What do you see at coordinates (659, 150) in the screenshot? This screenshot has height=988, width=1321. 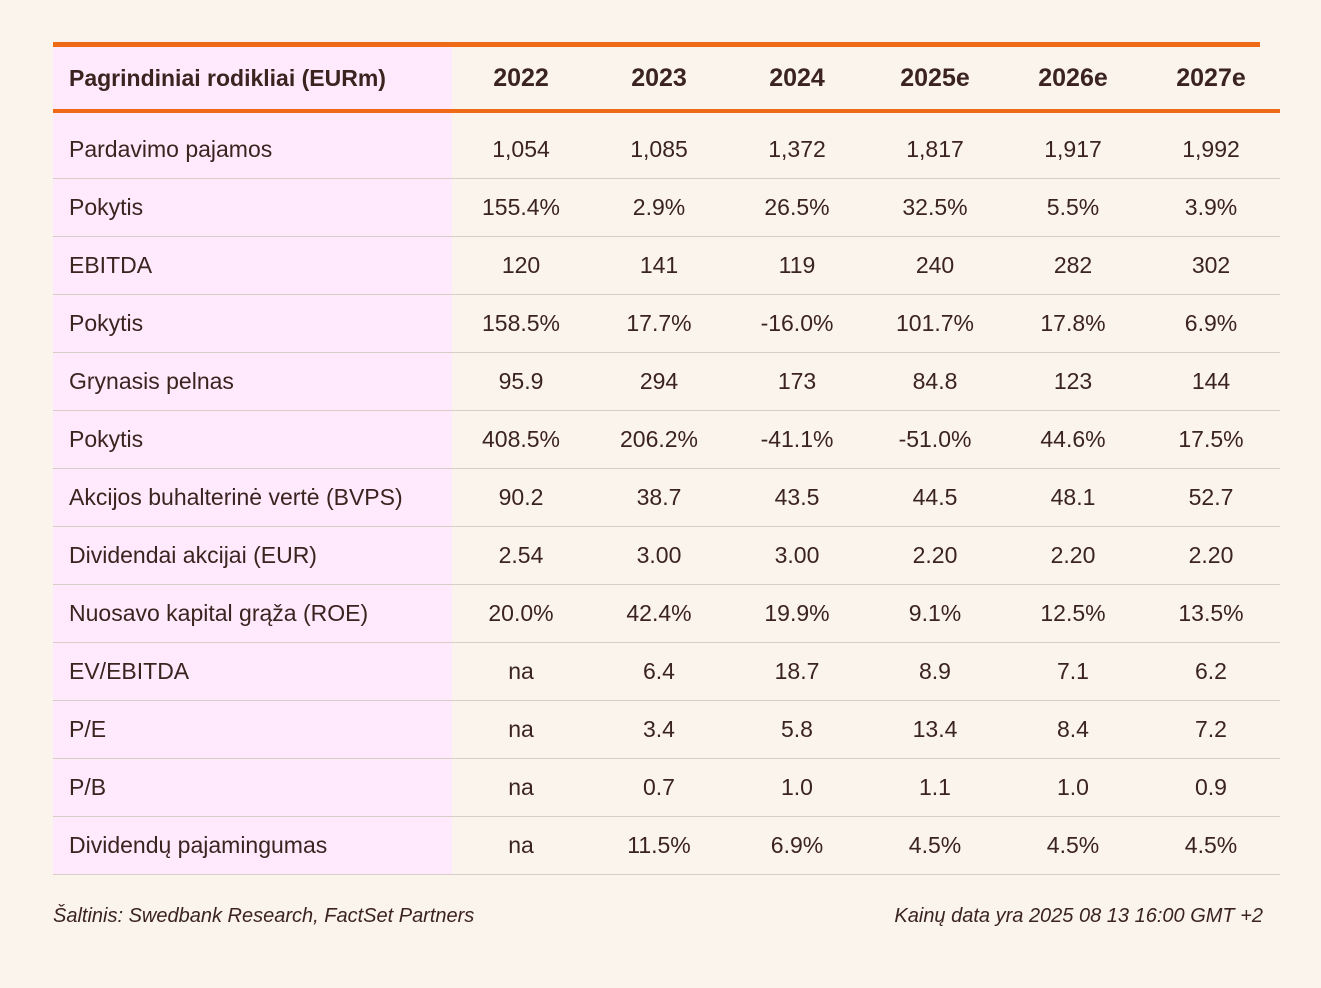 I see `table-cell: 1,085` at bounding box center [659, 150].